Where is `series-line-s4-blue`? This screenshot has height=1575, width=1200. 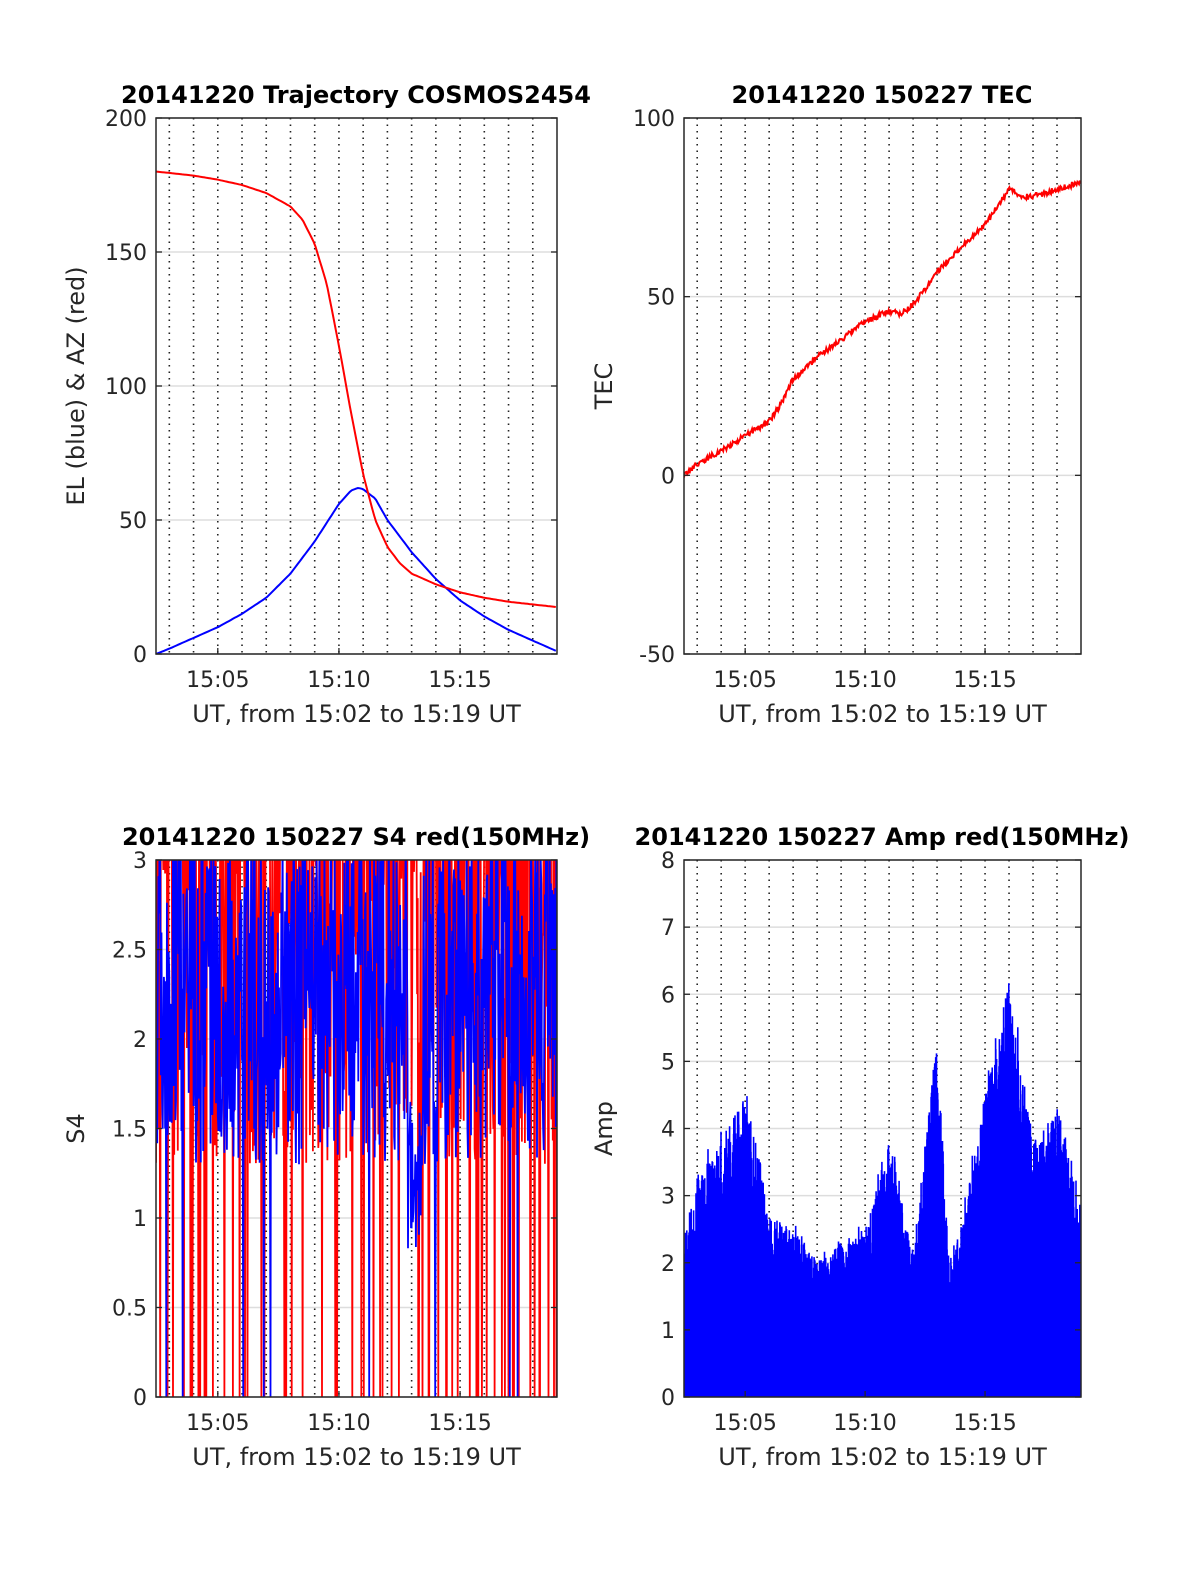 series-line-s4-blue is located at coordinates (356, 1128).